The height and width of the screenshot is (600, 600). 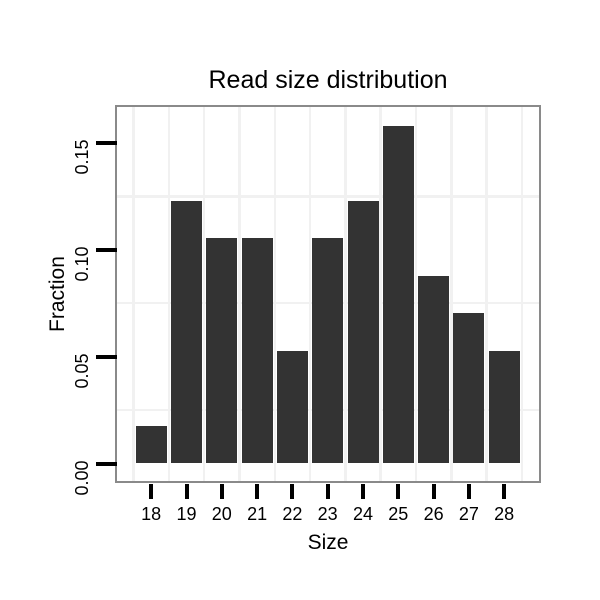 I want to click on y-tick-label: 0.15, so click(x=82, y=157).